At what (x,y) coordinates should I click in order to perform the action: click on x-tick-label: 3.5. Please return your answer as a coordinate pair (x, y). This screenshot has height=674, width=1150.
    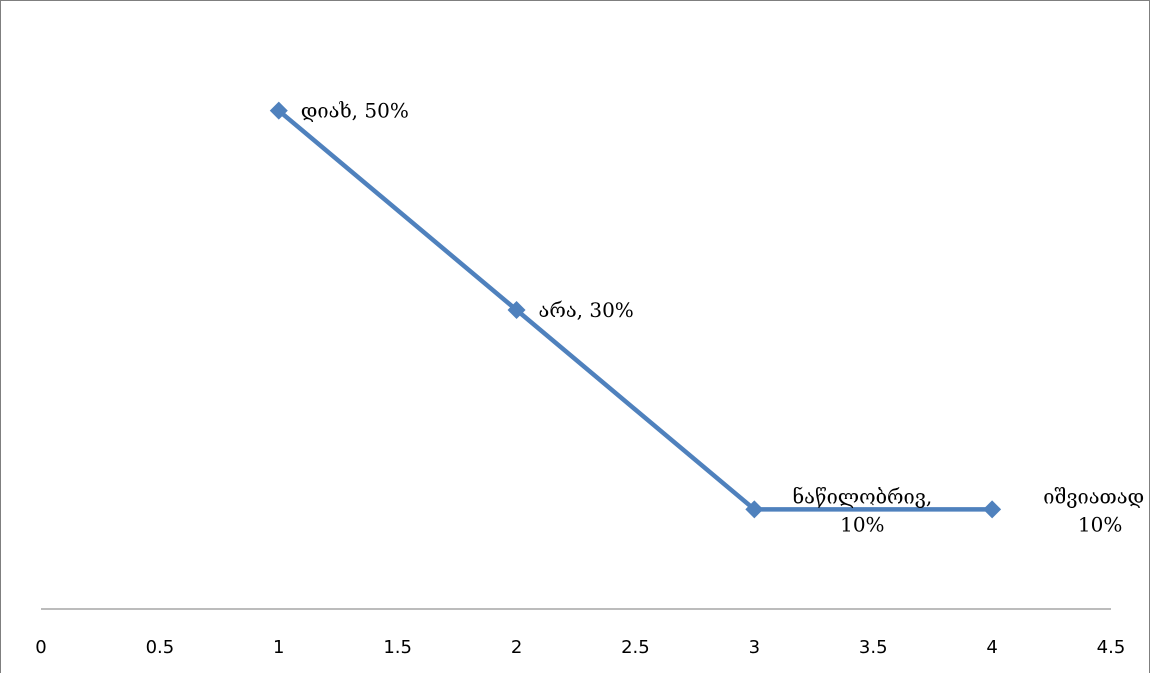
    Looking at the image, I should click on (873, 647).